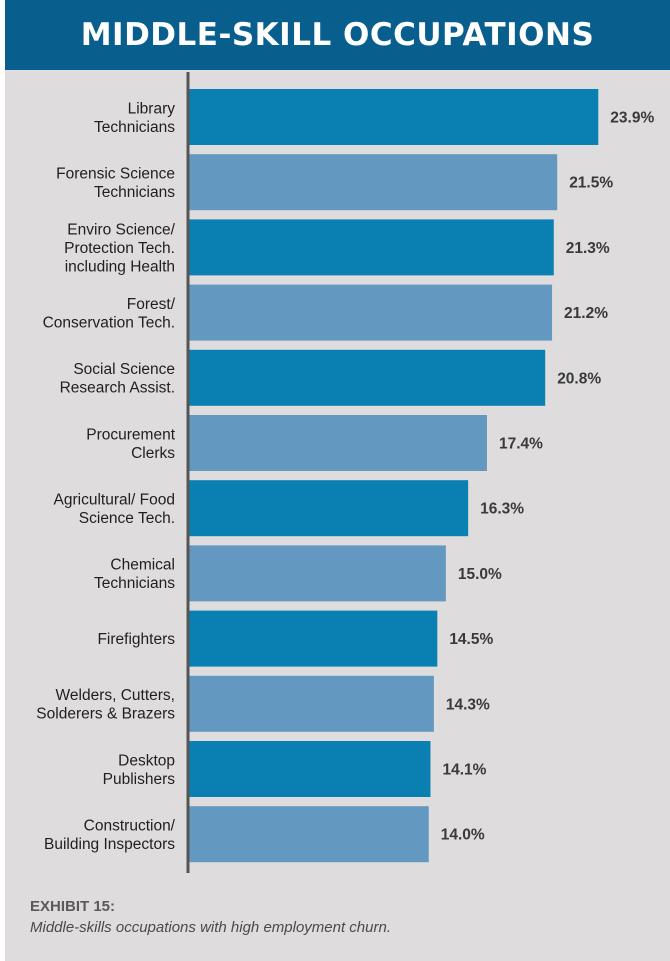 Image resolution: width=670 pixels, height=961 pixels. What do you see at coordinates (463, 835) in the screenshot?
I see `value-label: 14.0%` at bounding box center [463, 835].